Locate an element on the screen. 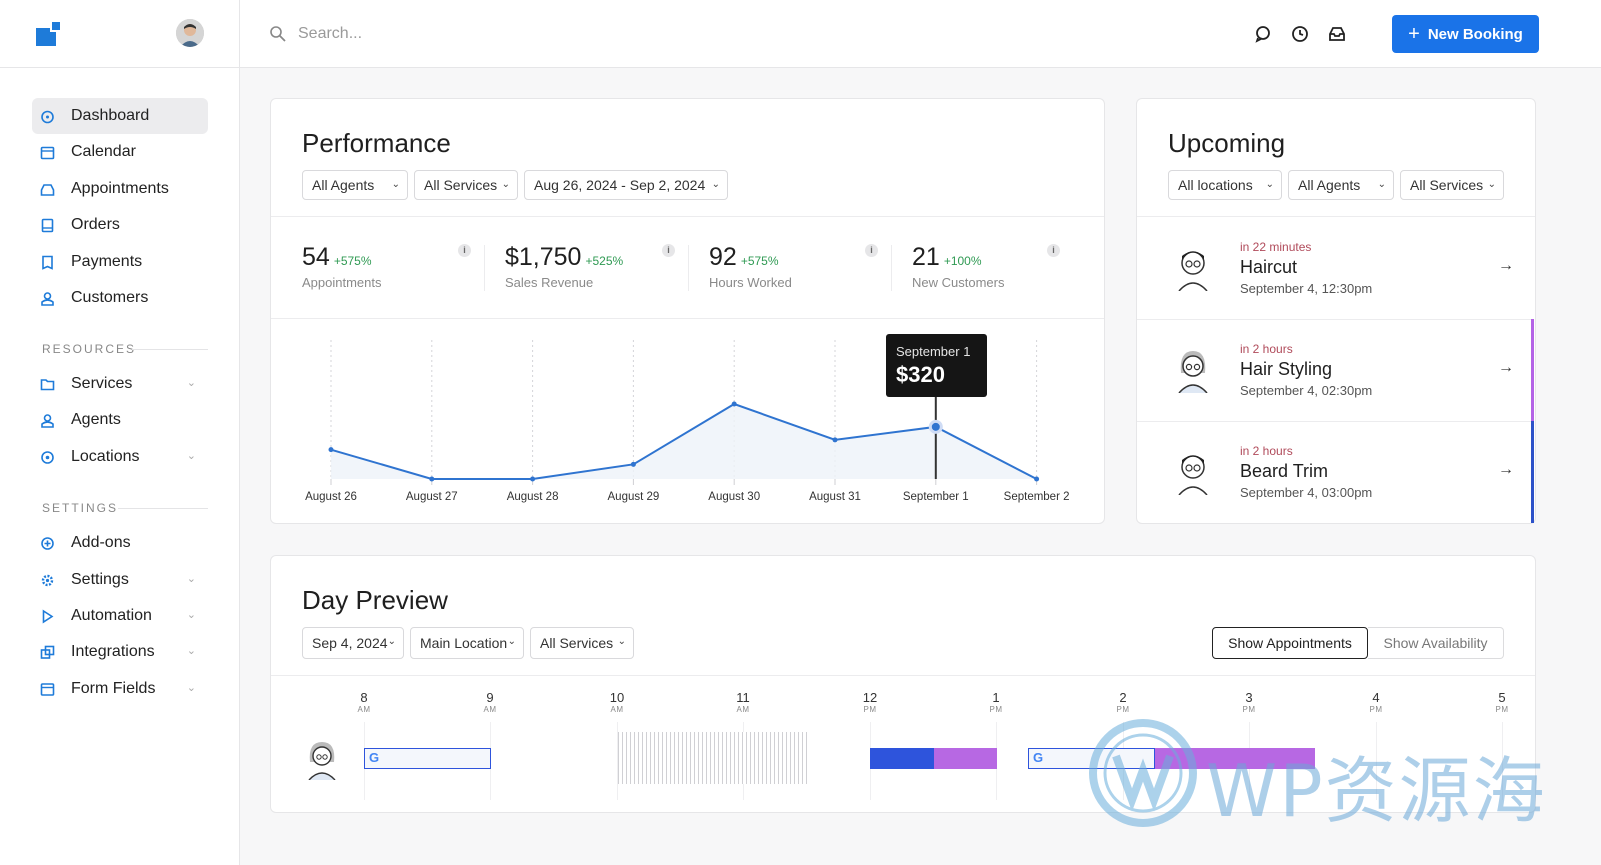 The image size is (1601, 865). show-availability-toggle: Show Availability is located at coordinates (1436, 643).